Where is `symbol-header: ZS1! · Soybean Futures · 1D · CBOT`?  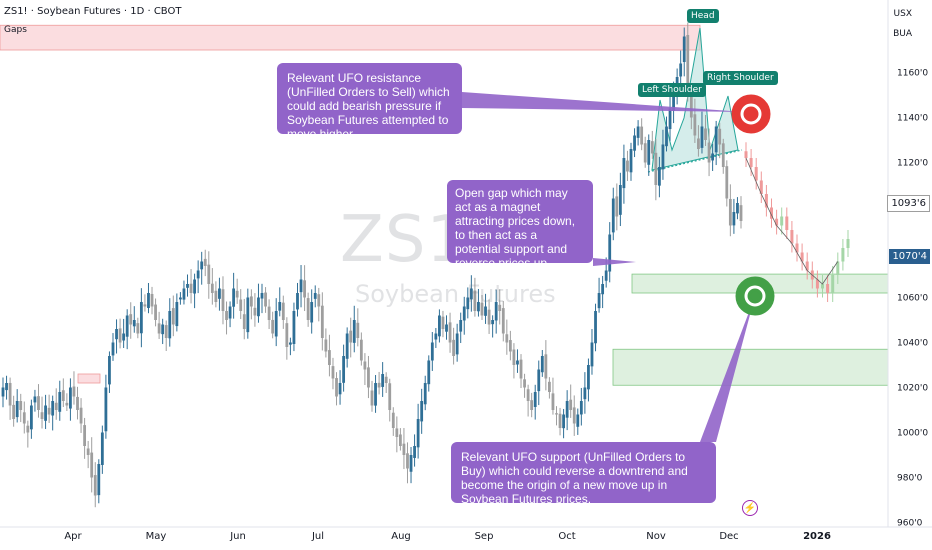 symbol-header: ZS1! · Soybean Futures · 1D · CBOT is located at coordinates (93, 11).